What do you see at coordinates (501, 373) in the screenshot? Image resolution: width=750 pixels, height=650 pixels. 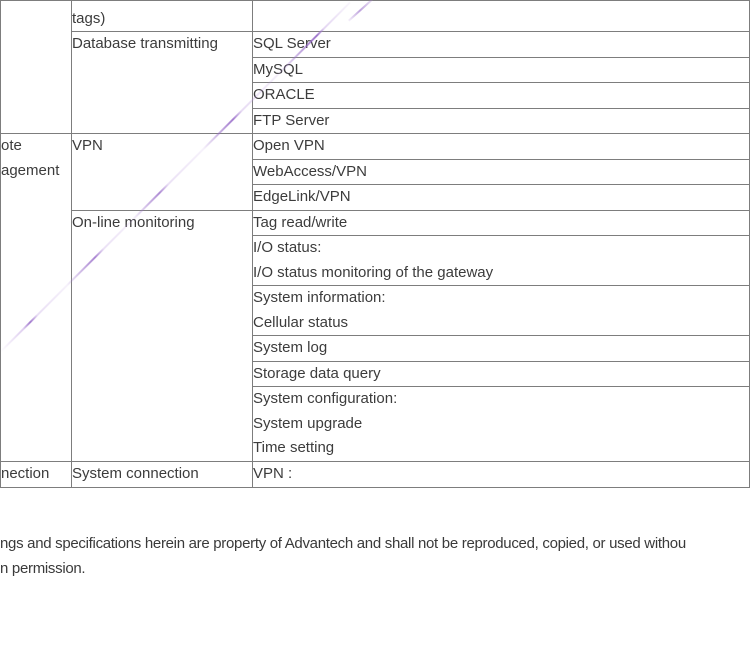 I see `cell-storage-data-query: Storage data query` at bounding box center [501, 373].